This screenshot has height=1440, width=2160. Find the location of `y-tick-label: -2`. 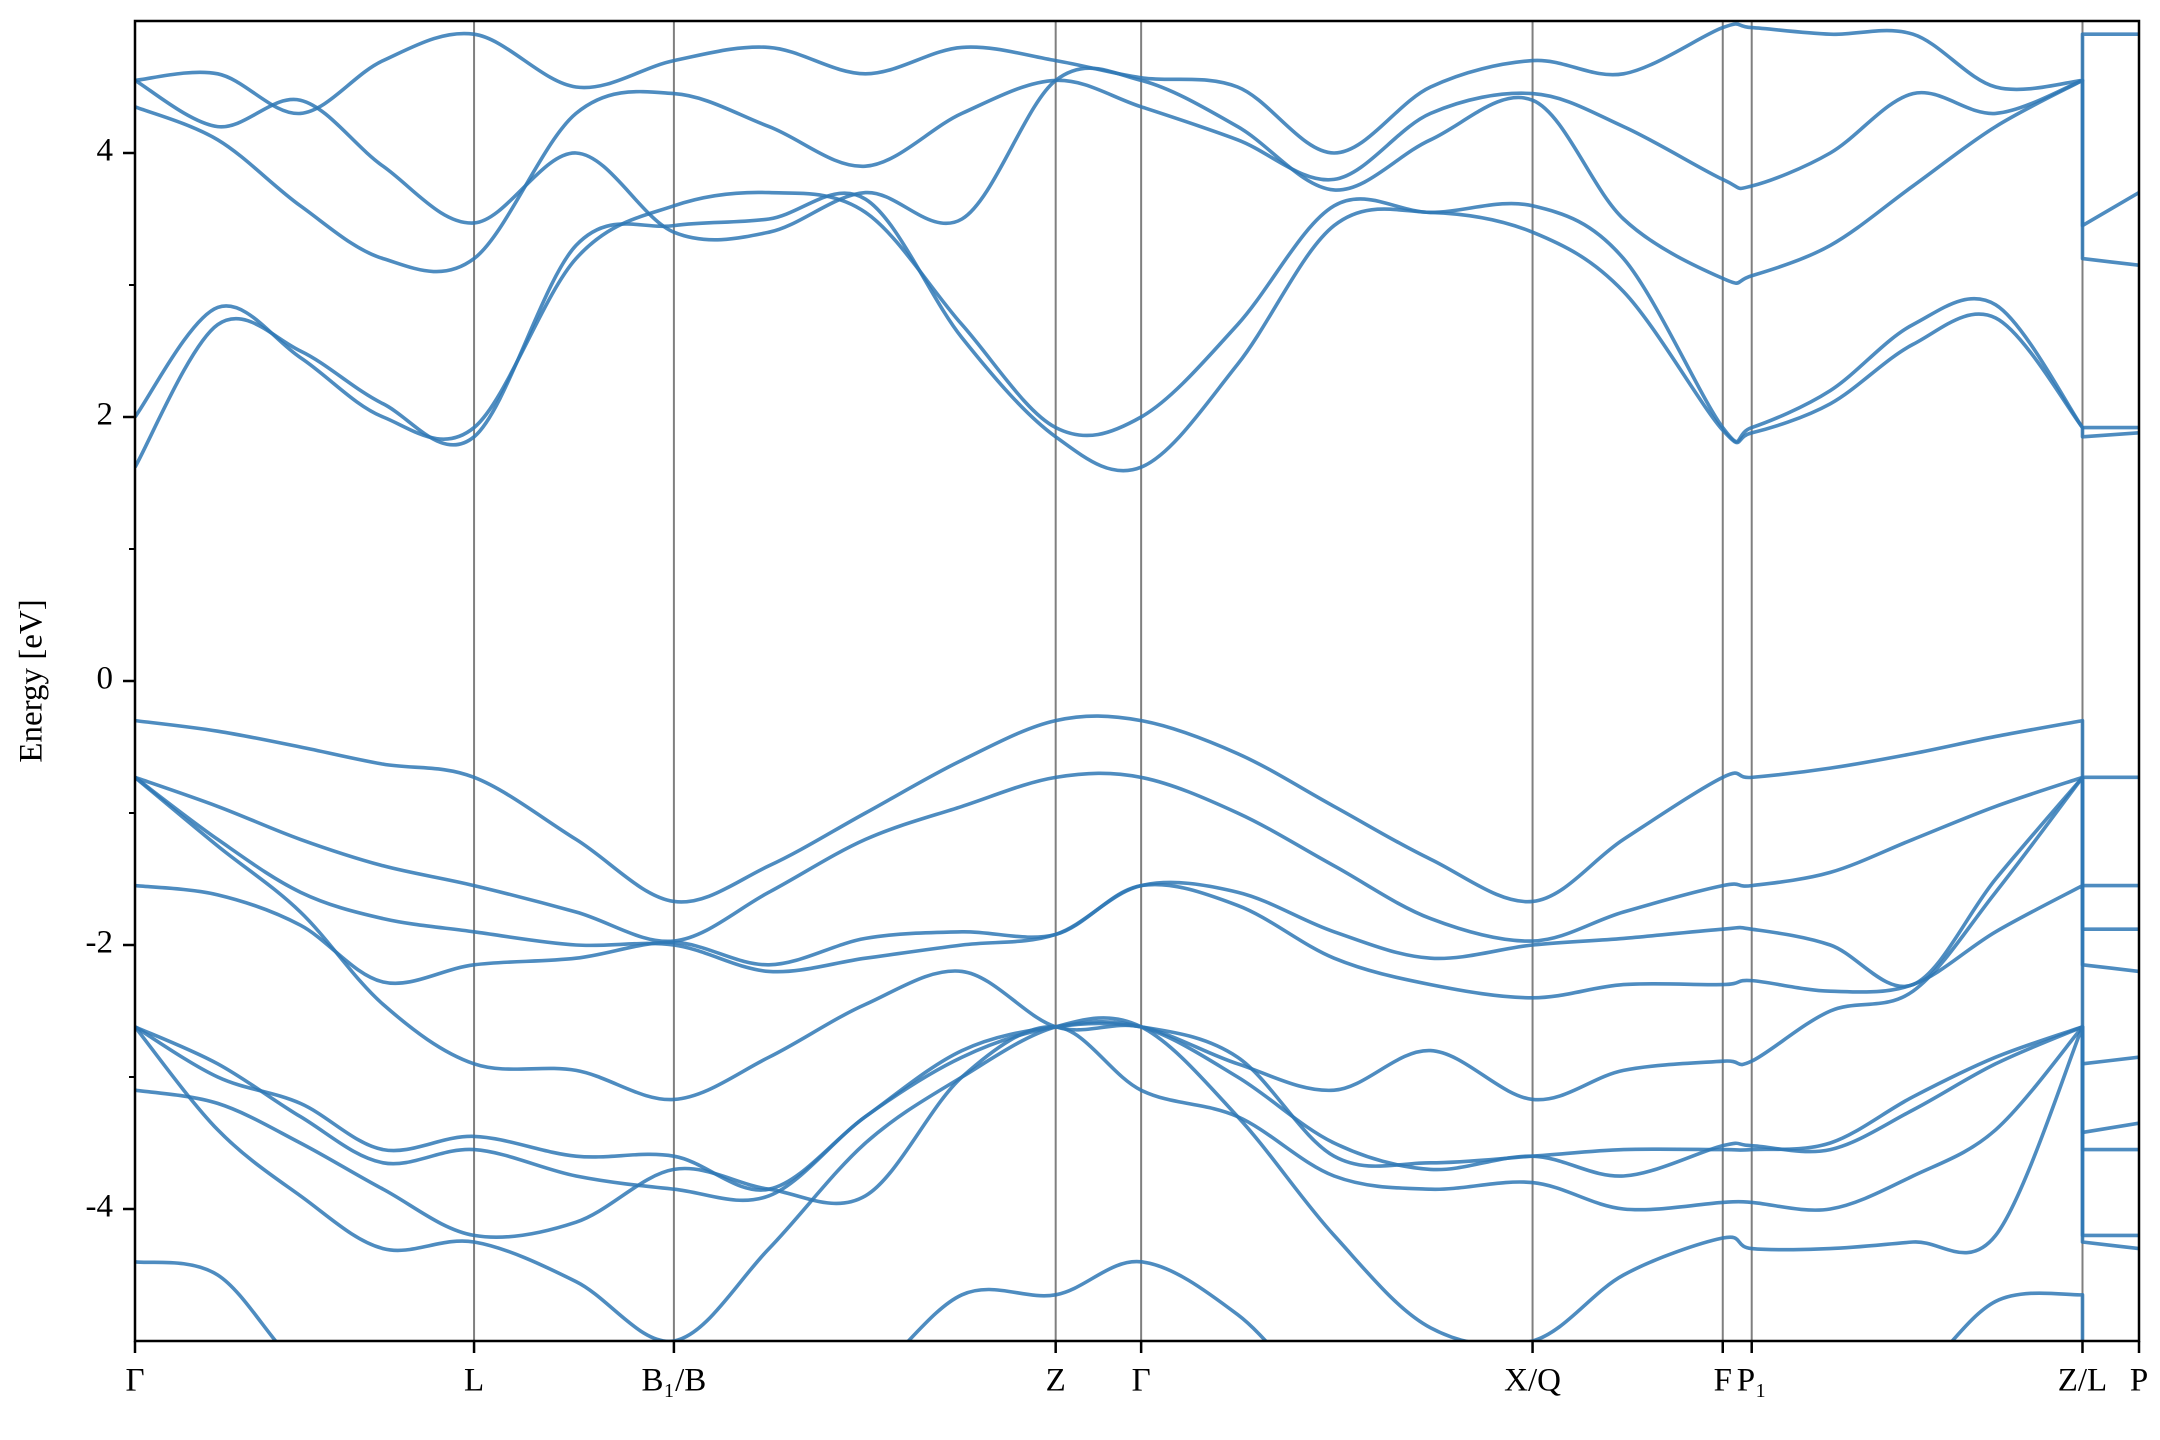

y-tick-label: -2 is located at coordinates (100, 943).